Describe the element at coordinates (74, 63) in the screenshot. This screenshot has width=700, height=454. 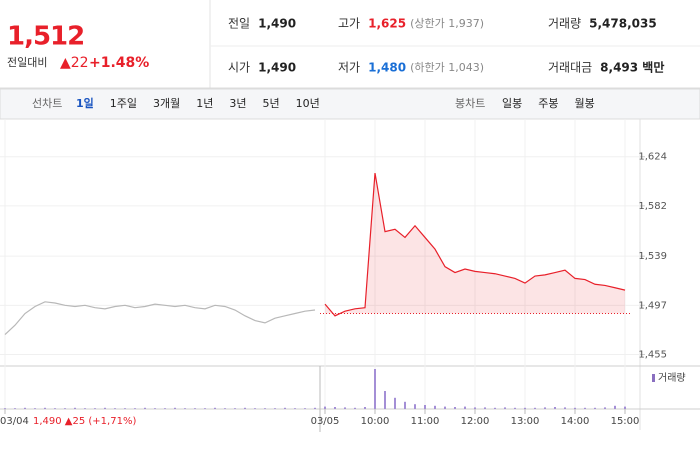
I see `change: ▲22` at that location.